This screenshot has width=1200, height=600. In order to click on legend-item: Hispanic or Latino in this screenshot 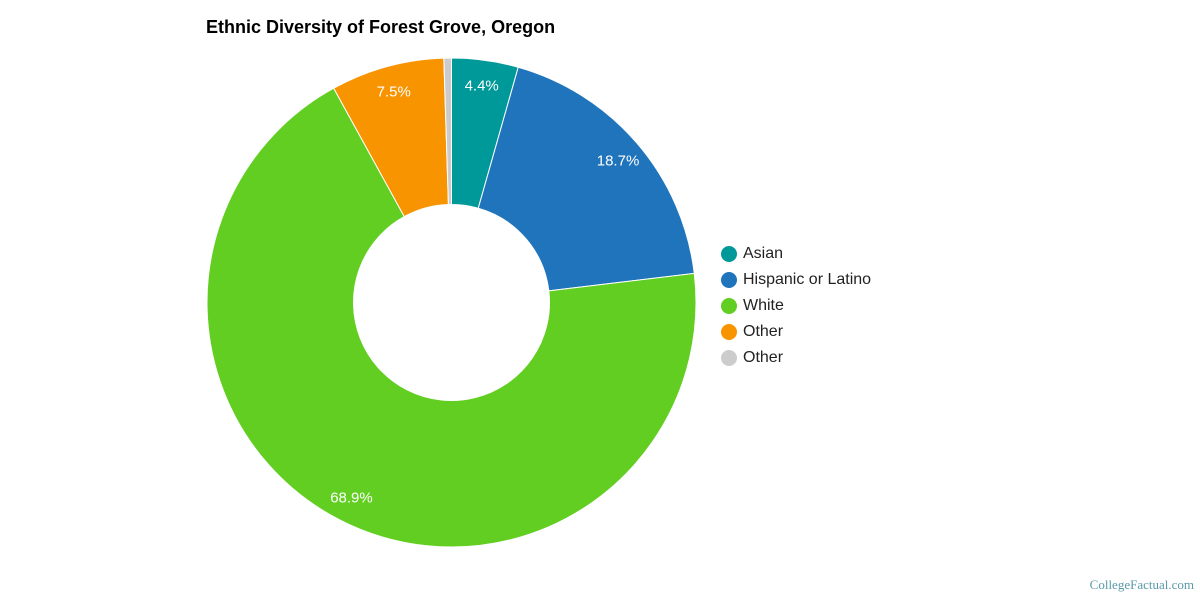, I will do `click(796, 280)`.